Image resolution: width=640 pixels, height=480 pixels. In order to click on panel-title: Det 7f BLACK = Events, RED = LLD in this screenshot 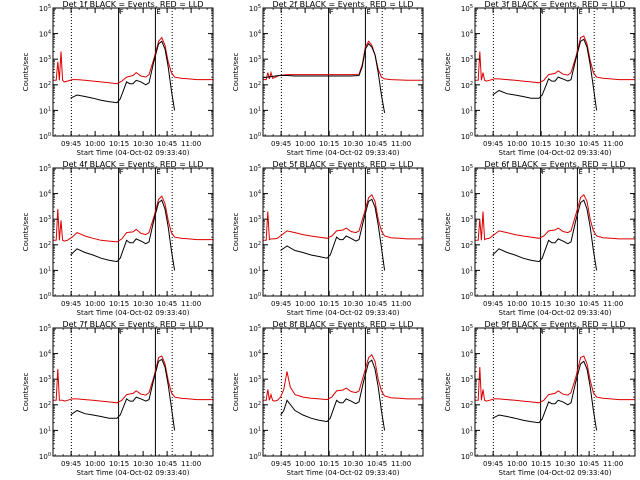, I will do `click(132, 324)`.